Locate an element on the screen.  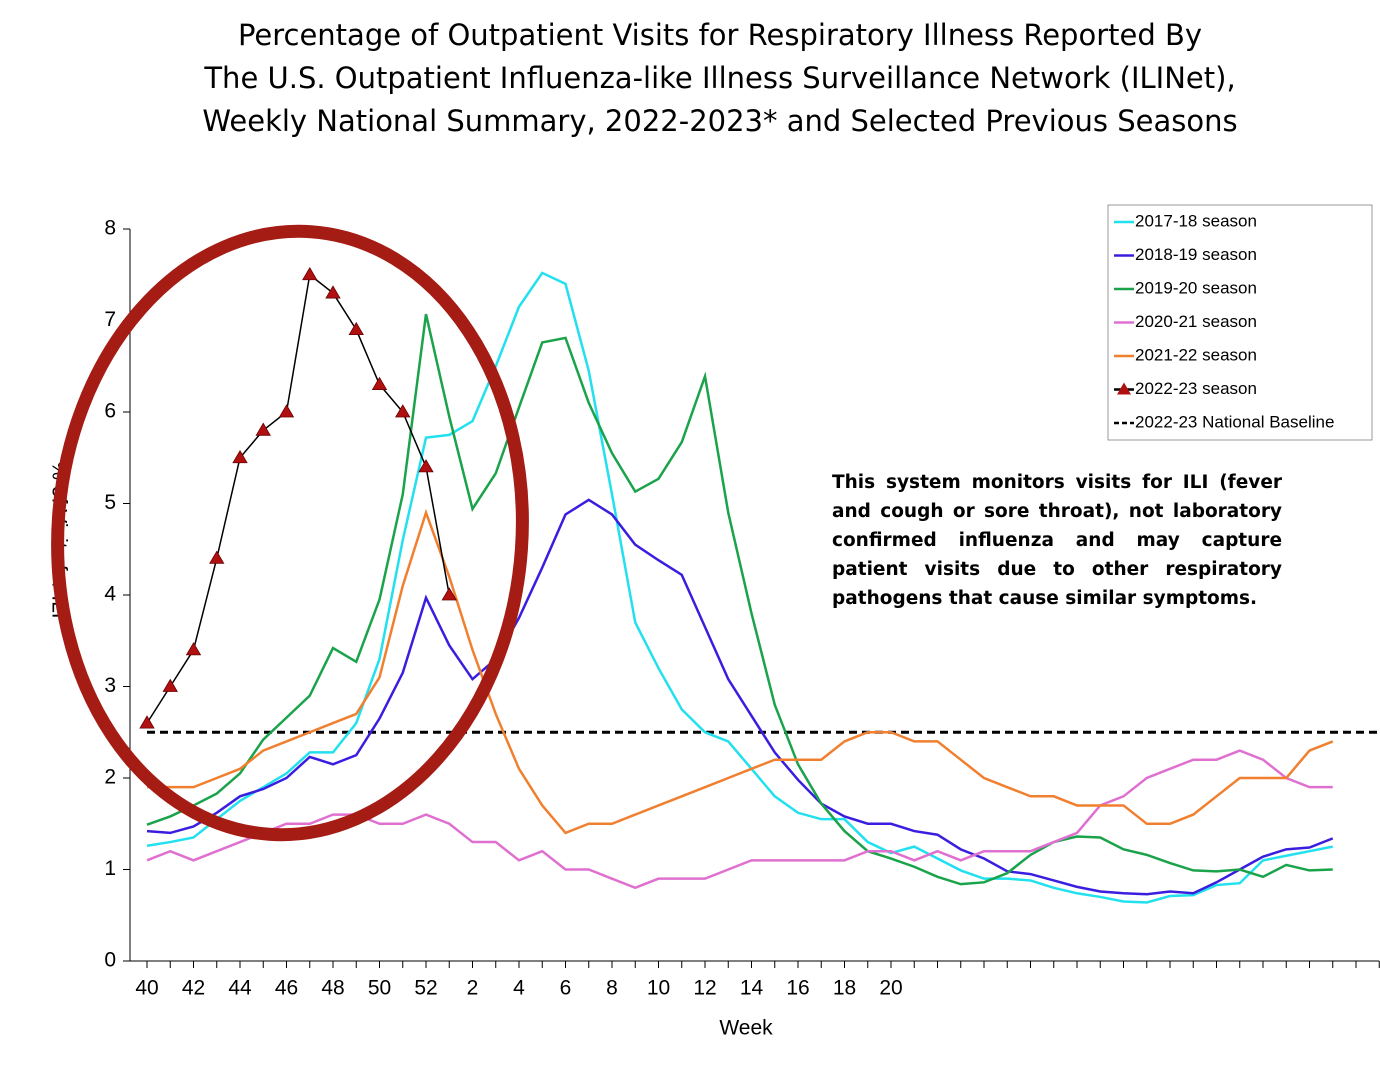
x-tick-label: 12 is located at coordinates (704, 988).